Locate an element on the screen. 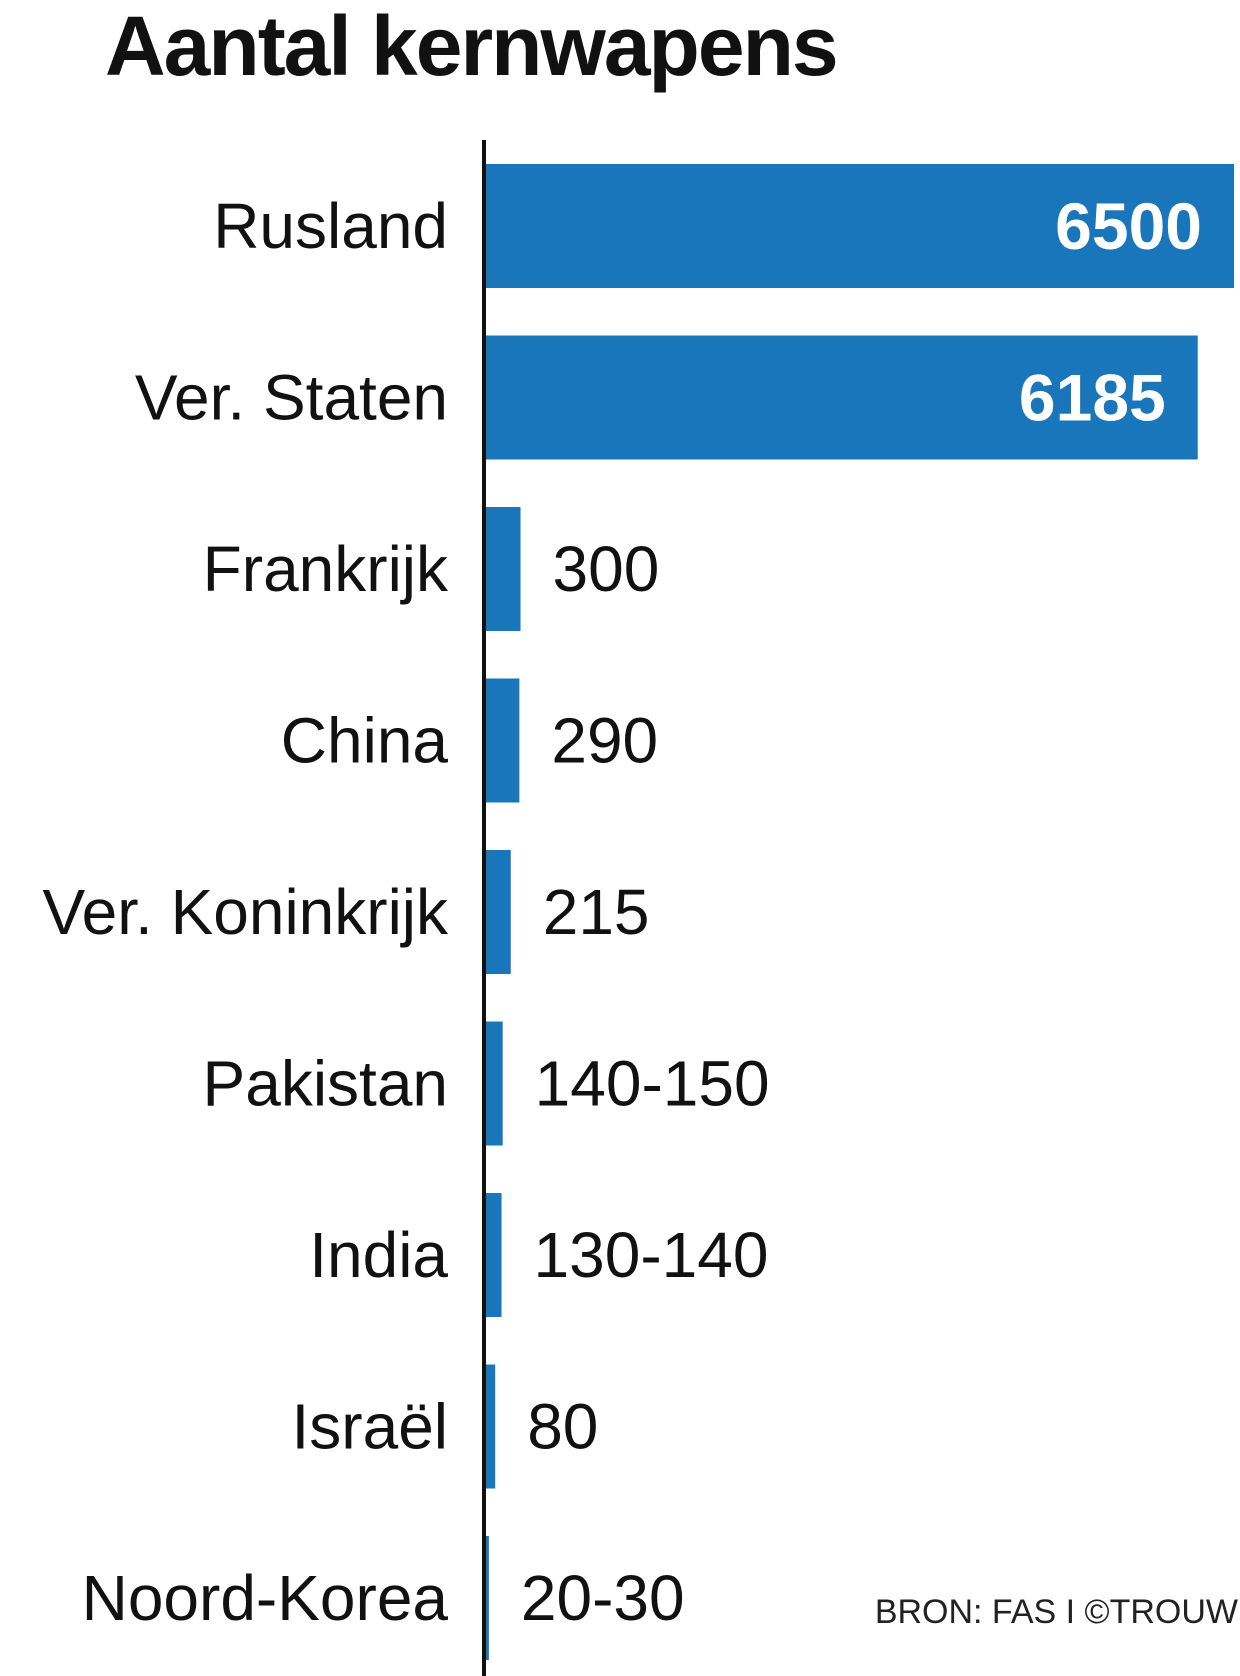 The image size is (1240, 1676). bar-noord-korea is located at coordinates (487, 1598).